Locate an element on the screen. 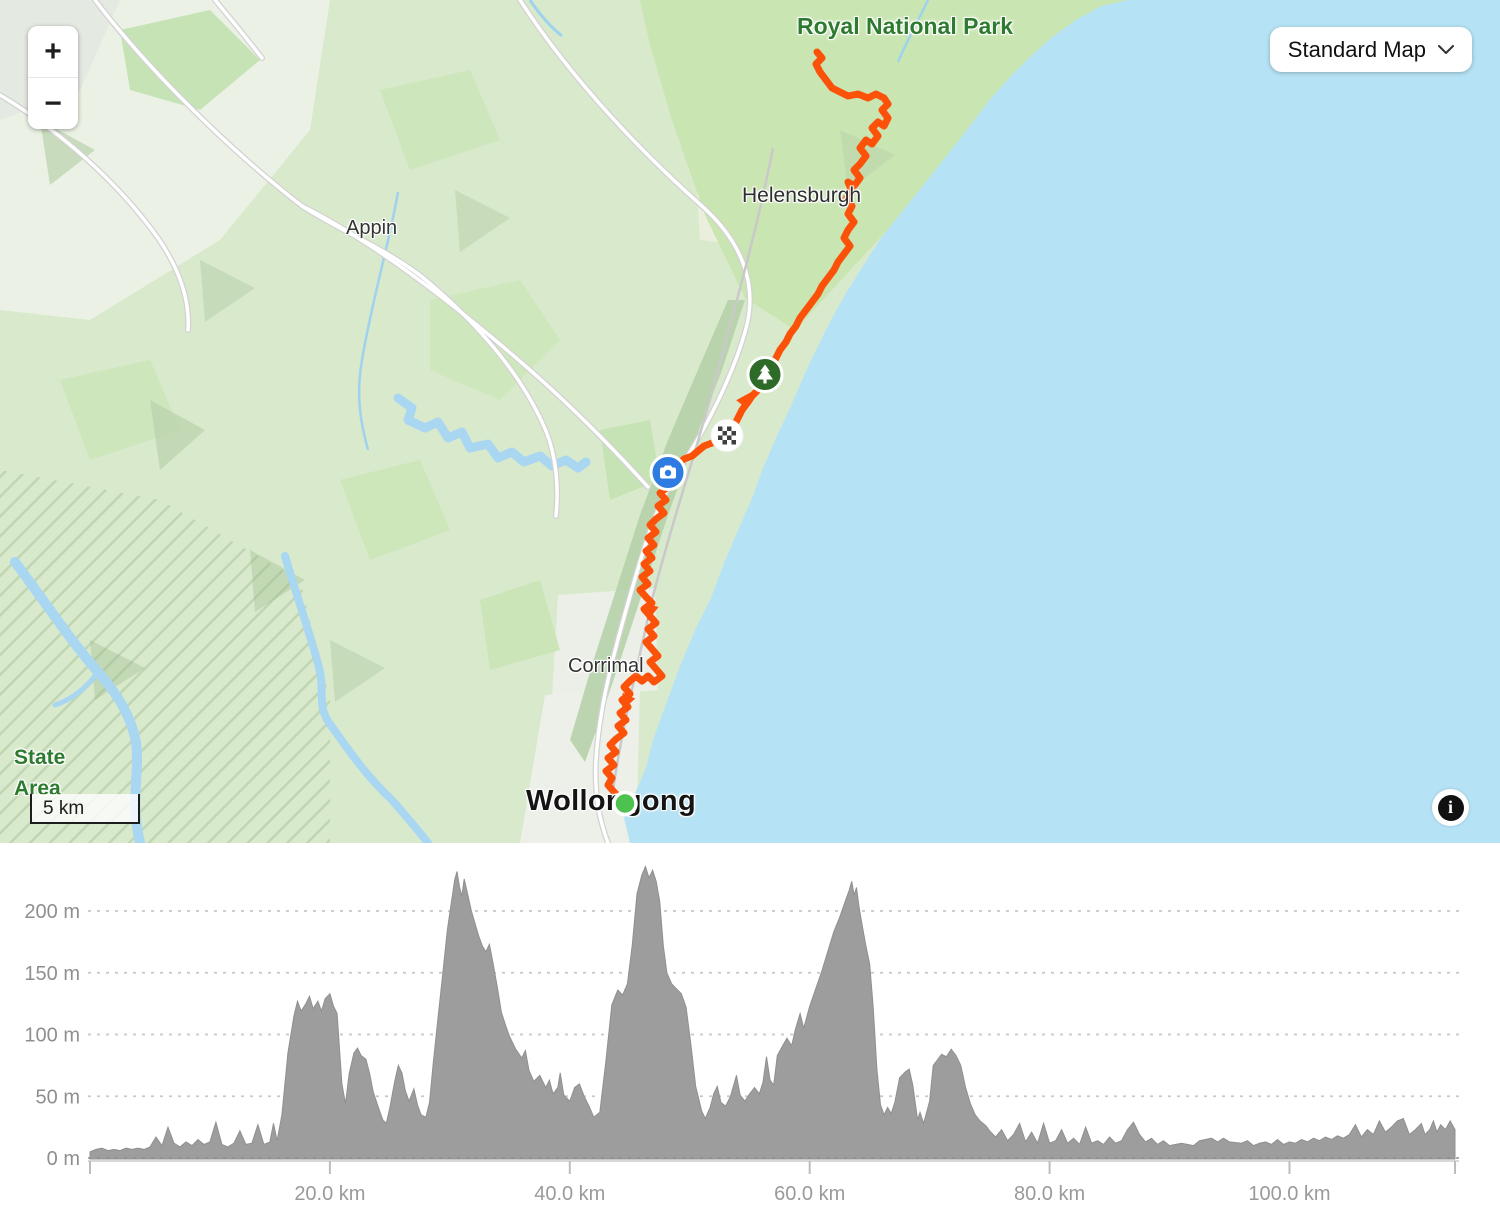 The image size is (1500, 1222). state-area-hatch is located at coordinates (165, 656).